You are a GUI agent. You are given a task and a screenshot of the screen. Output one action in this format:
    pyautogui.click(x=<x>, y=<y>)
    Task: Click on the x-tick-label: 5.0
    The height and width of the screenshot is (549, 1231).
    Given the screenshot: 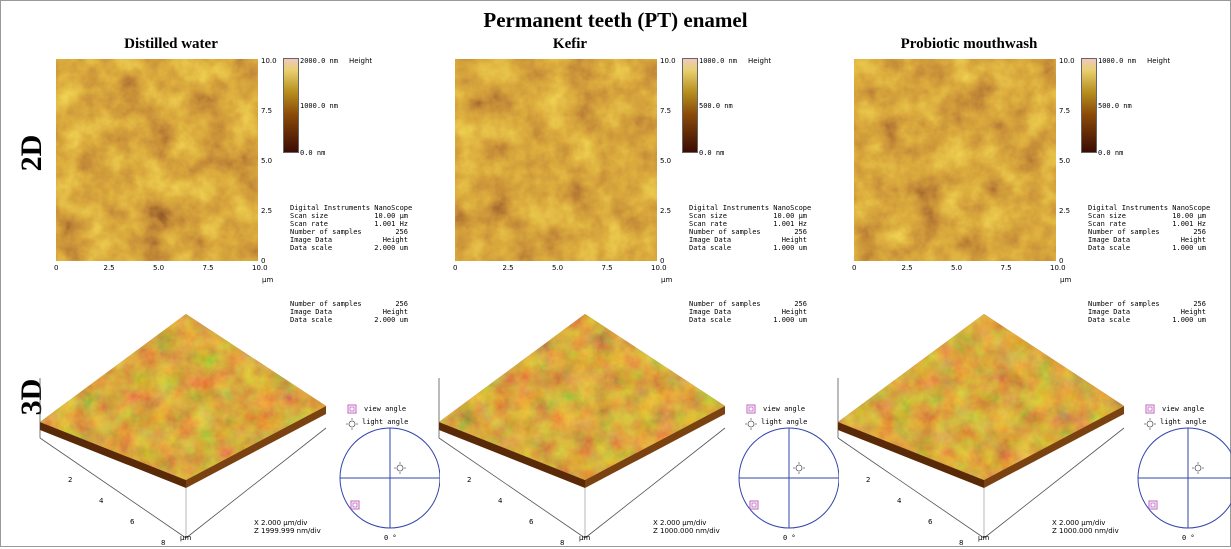 What is the action you would take?
    pyautogui.click(x=558, y=268)
    